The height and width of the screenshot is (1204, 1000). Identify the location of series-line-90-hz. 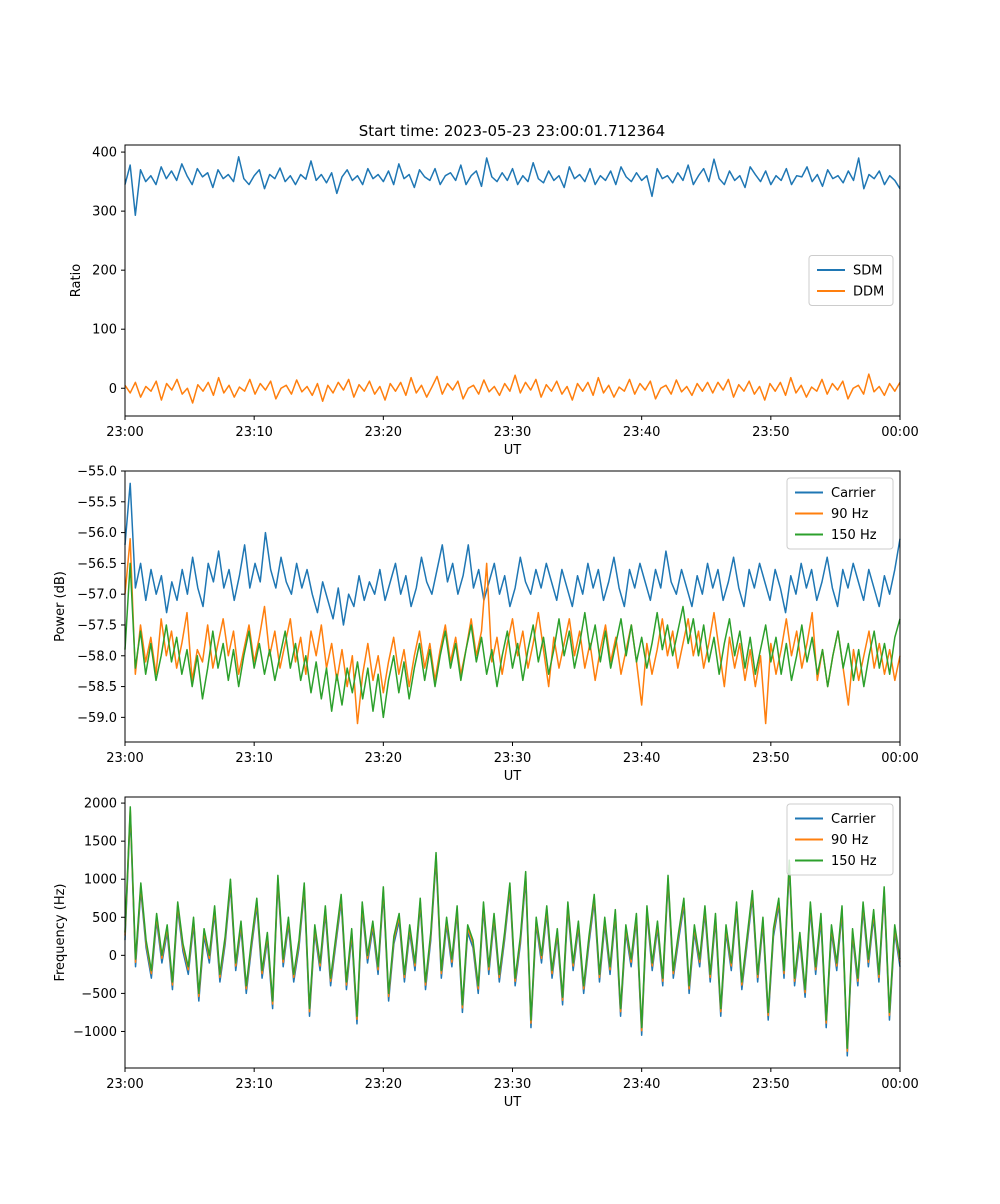
(512, 631).